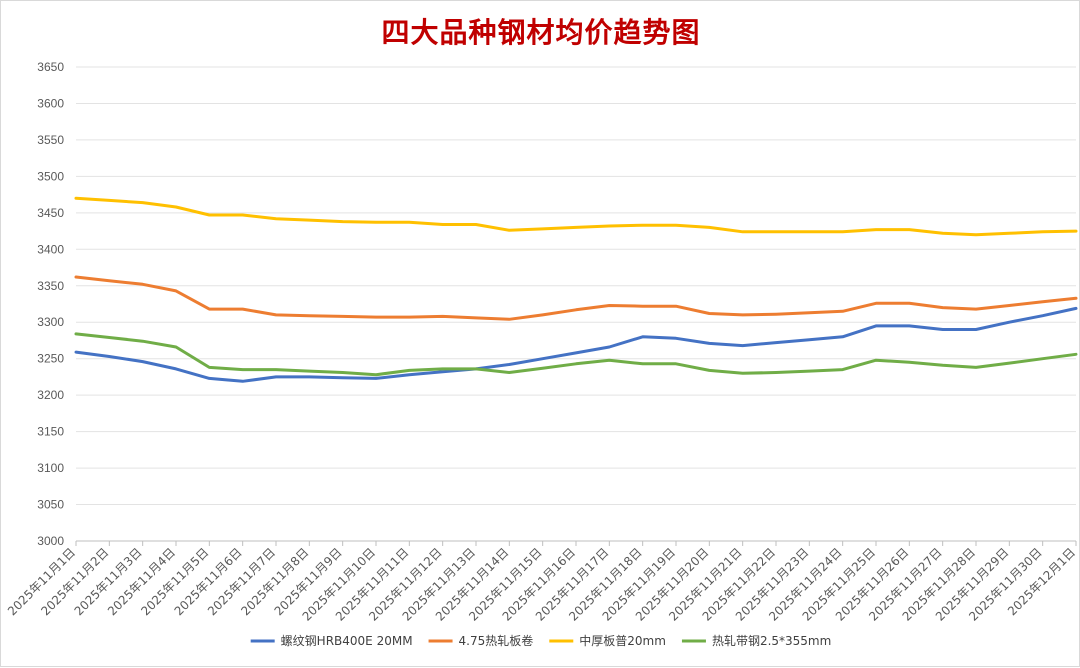  What do you see at coordinates (50, 541) in the screenshot?
I see `y-tick-label: 3000` at bounding box center [50, 541].